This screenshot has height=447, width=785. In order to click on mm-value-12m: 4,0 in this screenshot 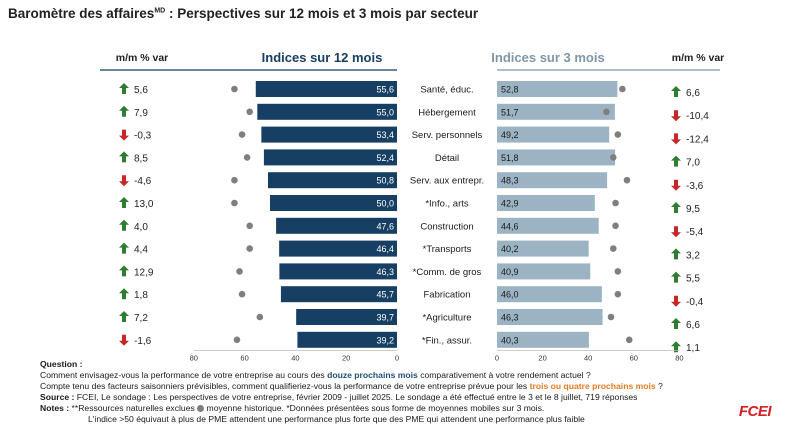, I will do `click(141, 227)`.